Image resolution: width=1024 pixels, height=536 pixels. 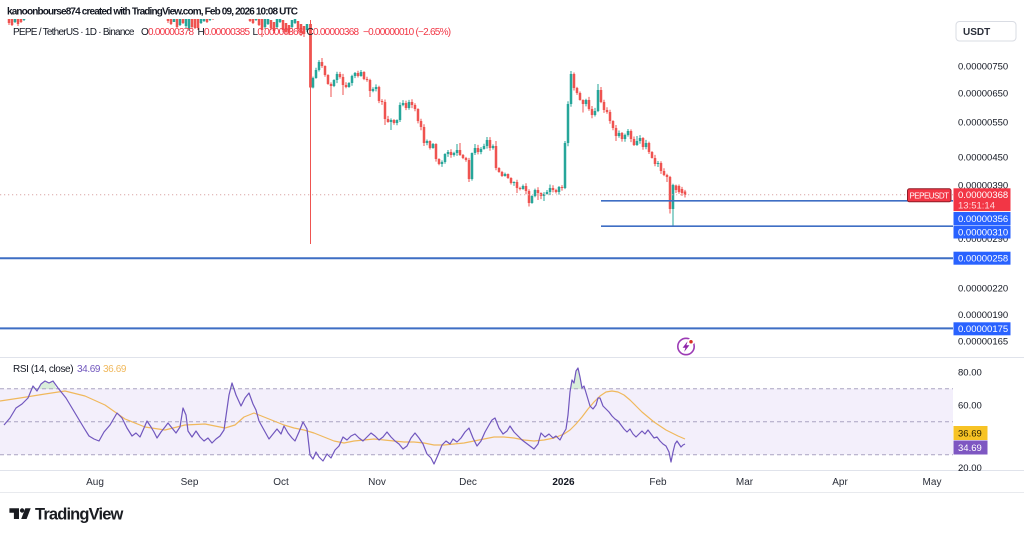 I want to click on svg-text: USDT, so click(x=976, y=32).